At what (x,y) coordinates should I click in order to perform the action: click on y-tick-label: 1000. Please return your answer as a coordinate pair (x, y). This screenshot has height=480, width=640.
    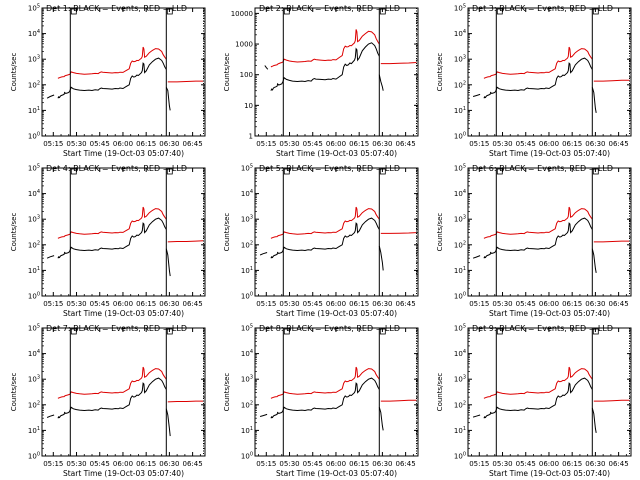
    Looking at the image, I should click on (244, 45).